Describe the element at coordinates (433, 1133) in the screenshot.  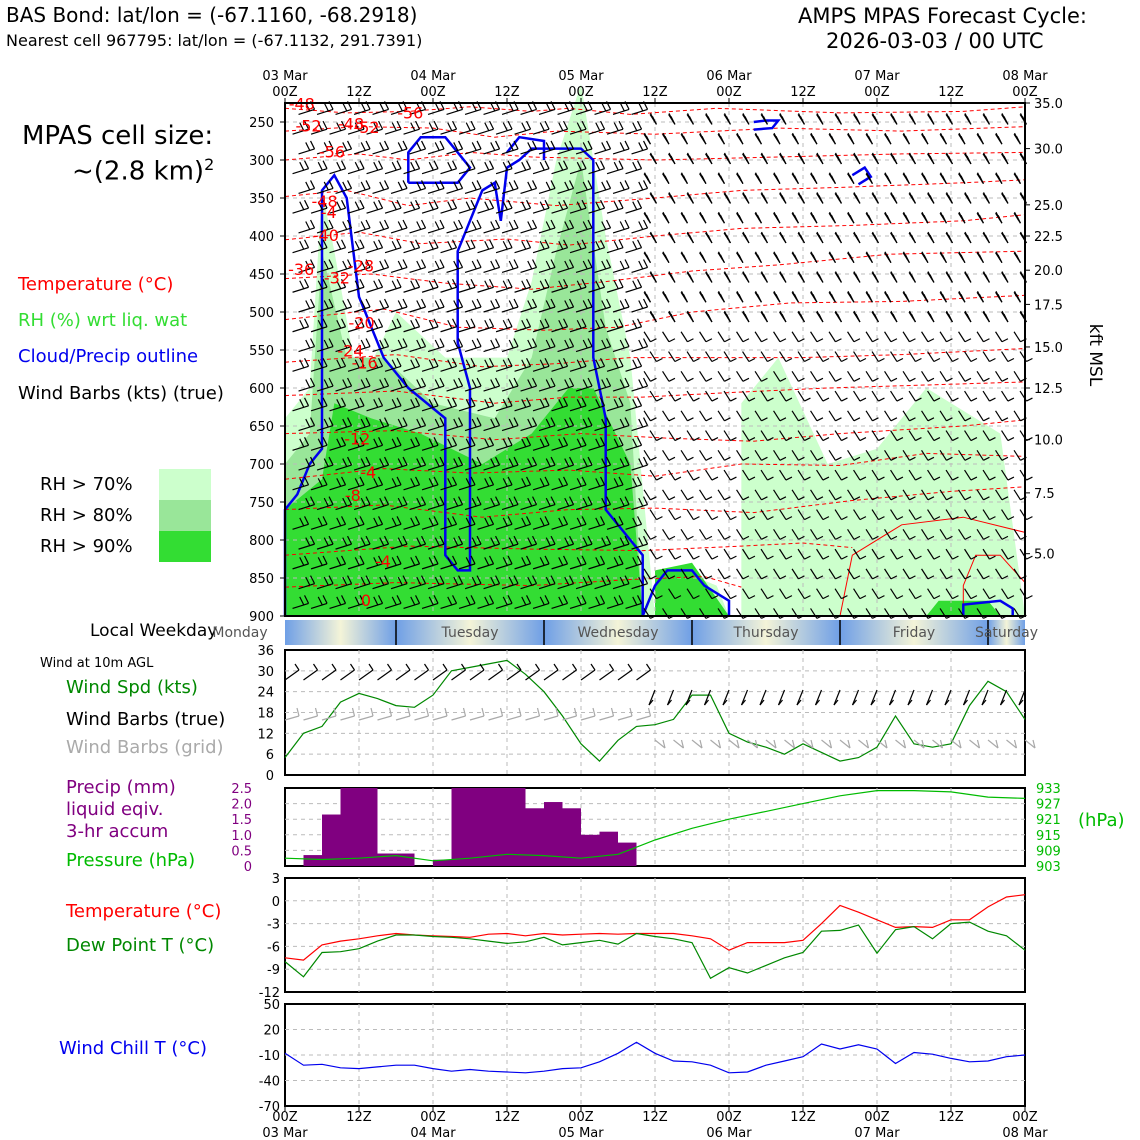
I see `date-tick-label: 04 Mar` at that location.